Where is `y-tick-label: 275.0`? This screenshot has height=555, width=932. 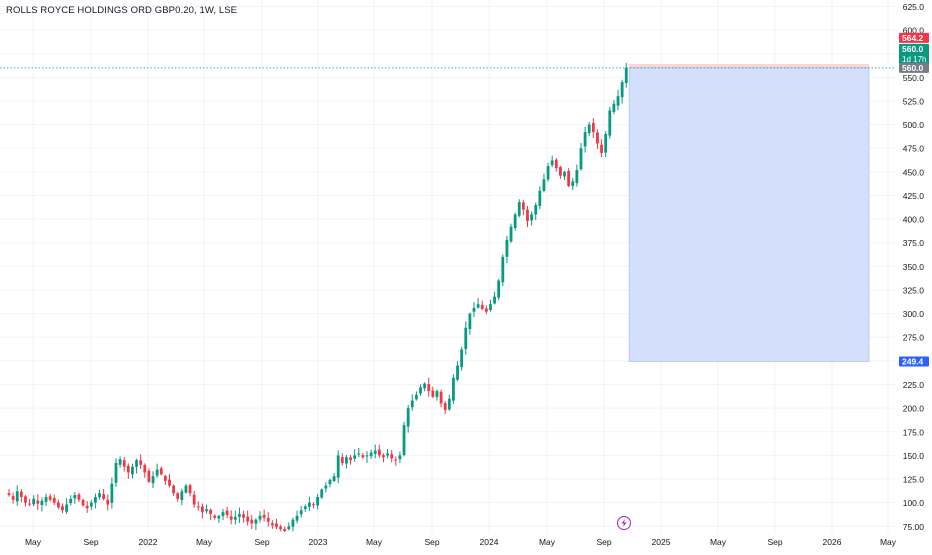 y-tick-label: 275.0 is located at coordinates (914, 338).